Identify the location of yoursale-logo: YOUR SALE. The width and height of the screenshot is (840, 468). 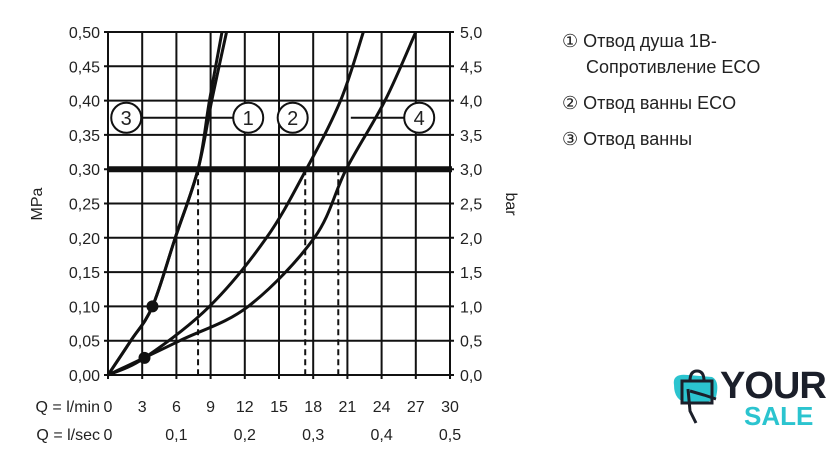
(753, 401).